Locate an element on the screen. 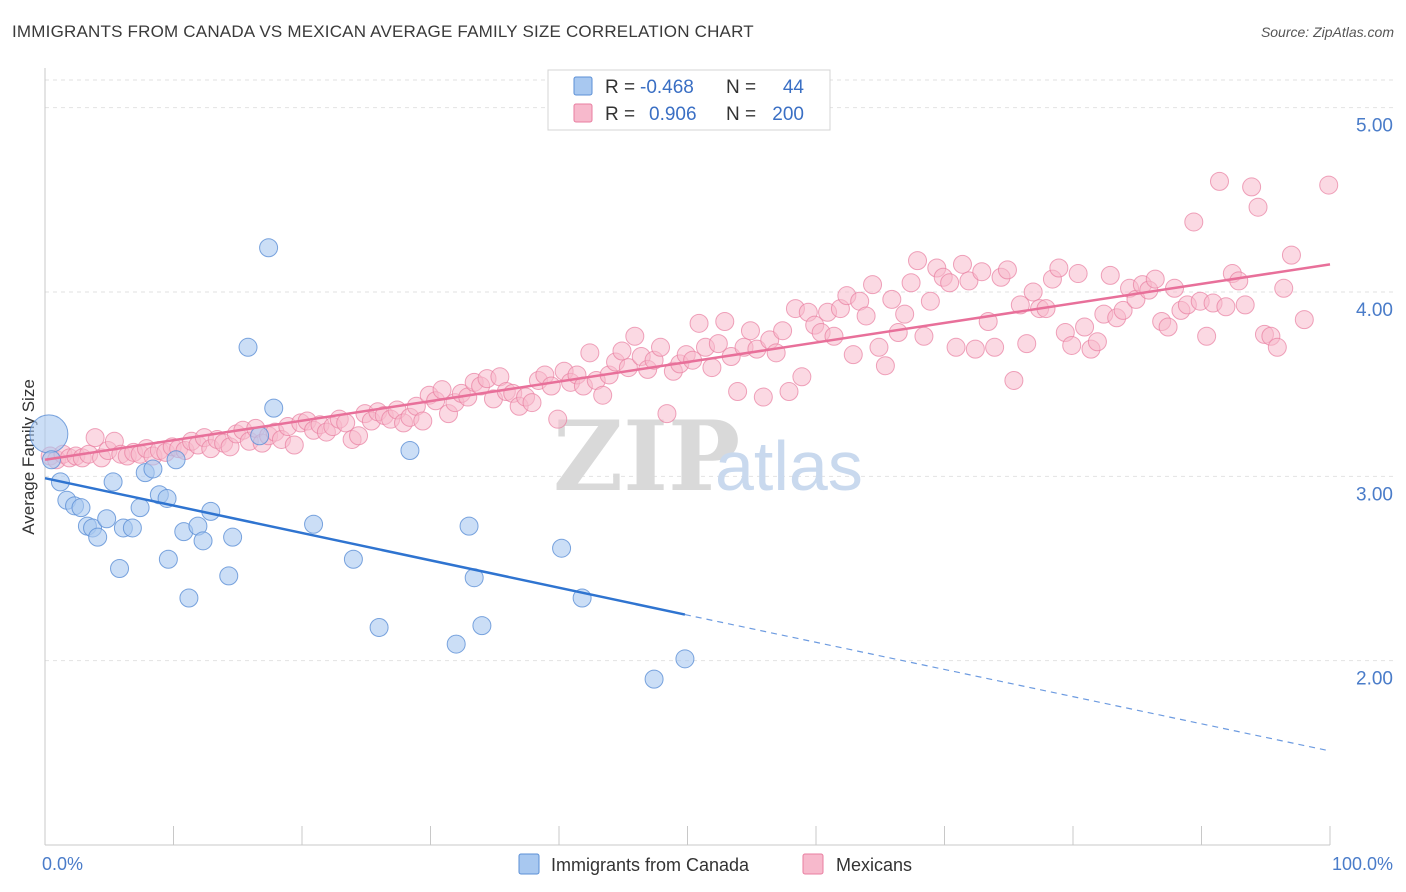 This screenshot has height=892, width=1406. legend-n-label-canada: N = is located at coordinates (741, 87).